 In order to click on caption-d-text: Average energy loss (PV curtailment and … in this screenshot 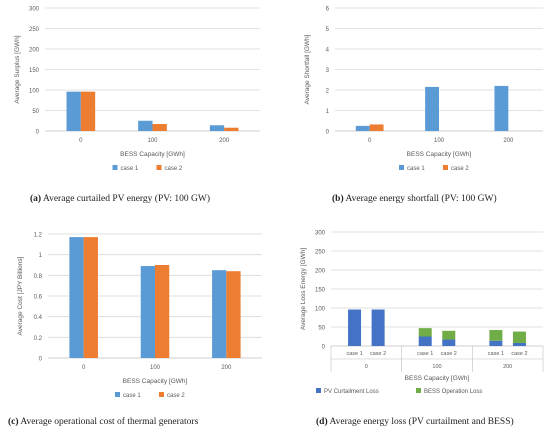, I will do `click(421, 422)`.